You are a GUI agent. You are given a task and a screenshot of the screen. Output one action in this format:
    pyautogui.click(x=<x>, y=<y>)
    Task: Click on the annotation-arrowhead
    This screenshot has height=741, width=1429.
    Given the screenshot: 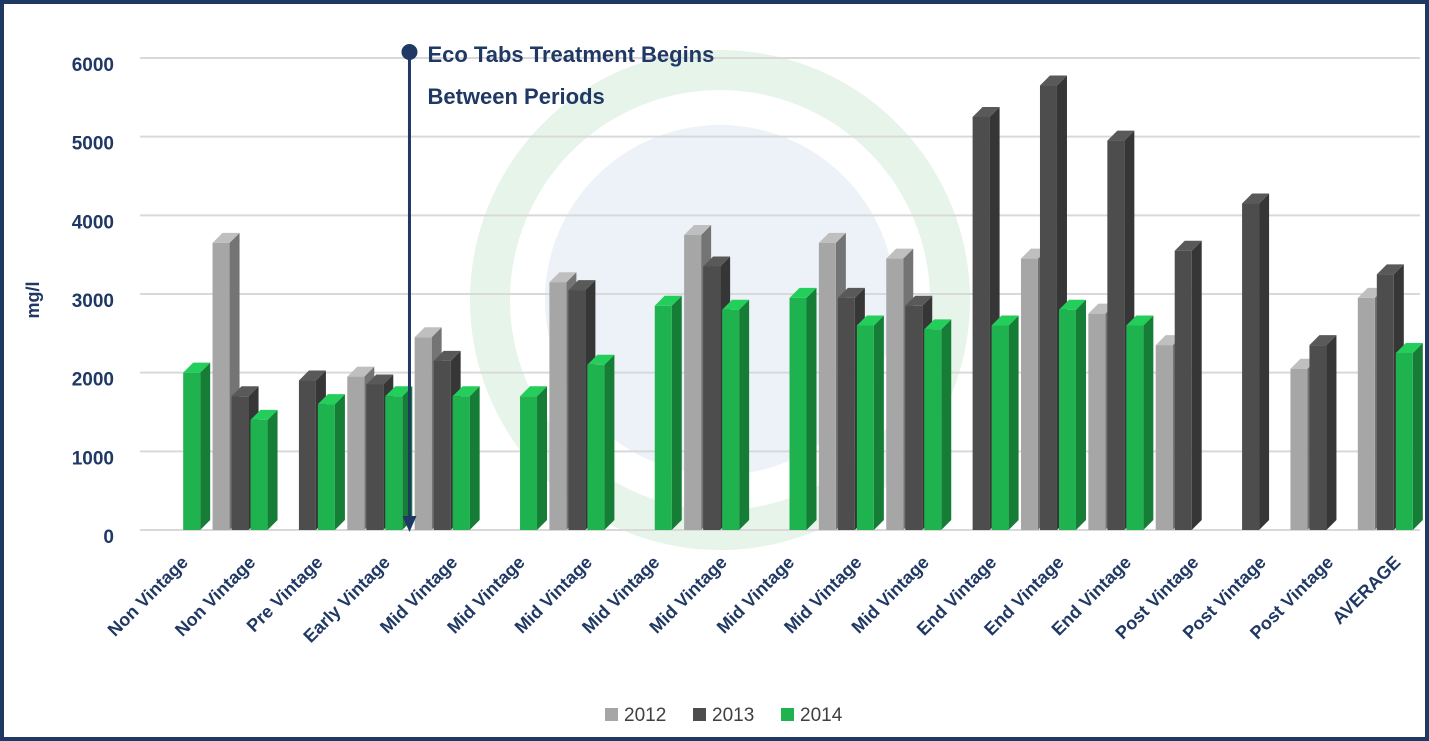 What is the action you would take?
    pyautogui.click(x=409, y=524)
    